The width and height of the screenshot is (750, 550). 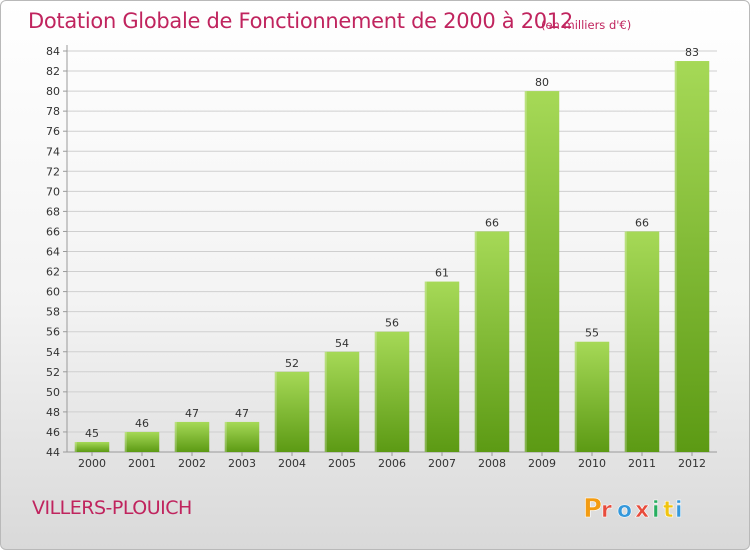 I want to click on y-tick-label: 84, so click(x=53, y=51).